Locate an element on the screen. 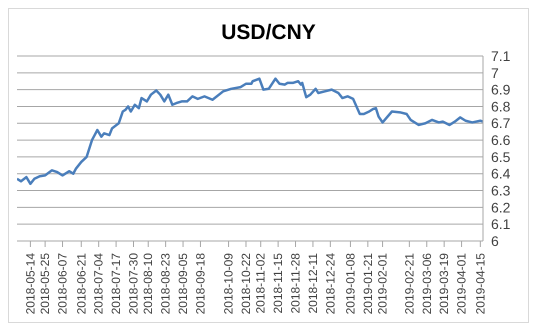  y-tick-label: 7.1 is located at coordinates (501, 56).